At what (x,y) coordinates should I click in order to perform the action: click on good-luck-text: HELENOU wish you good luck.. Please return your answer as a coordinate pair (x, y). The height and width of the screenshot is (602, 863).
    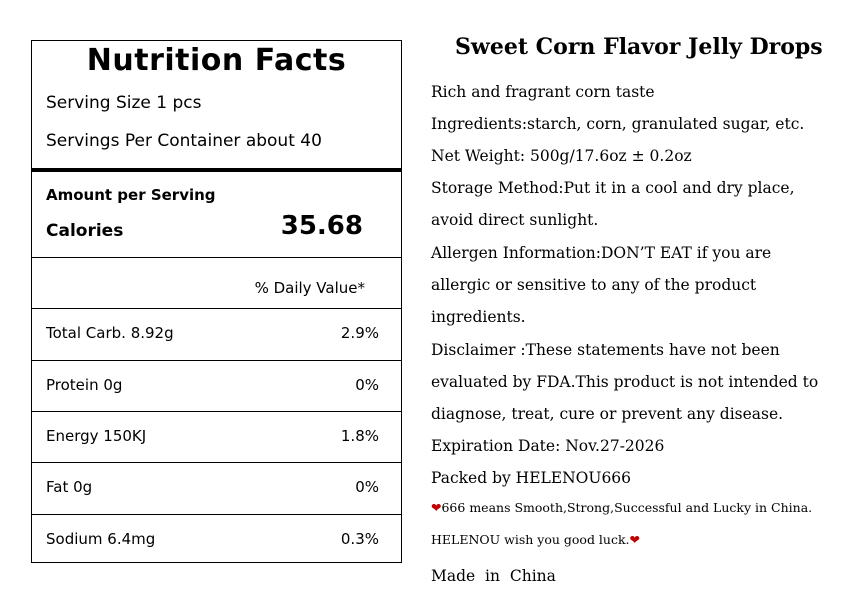
    Looking at the image, I should click on (530, 539).